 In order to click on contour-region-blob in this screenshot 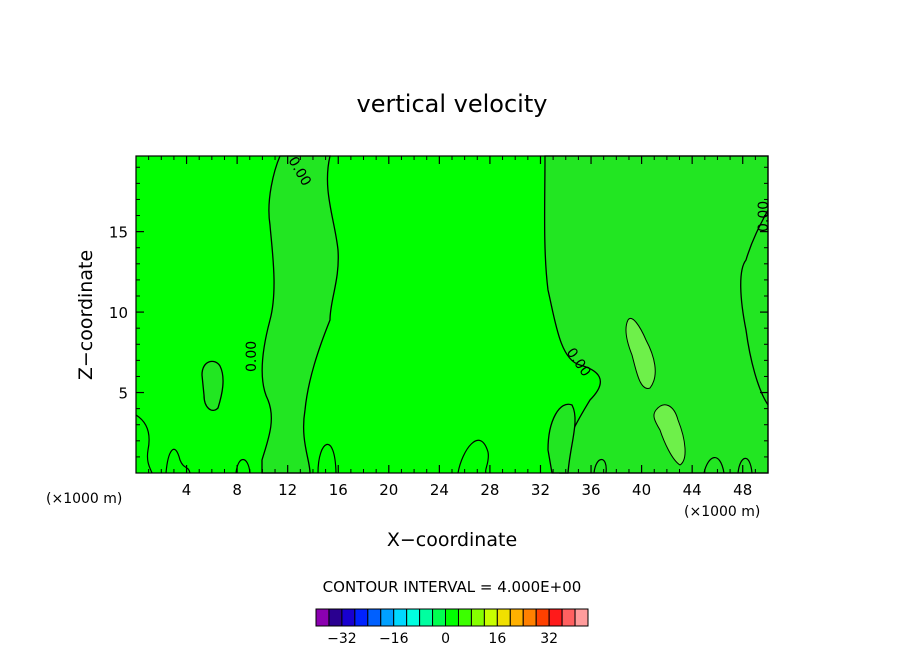, I will do `click(212, 385)`.